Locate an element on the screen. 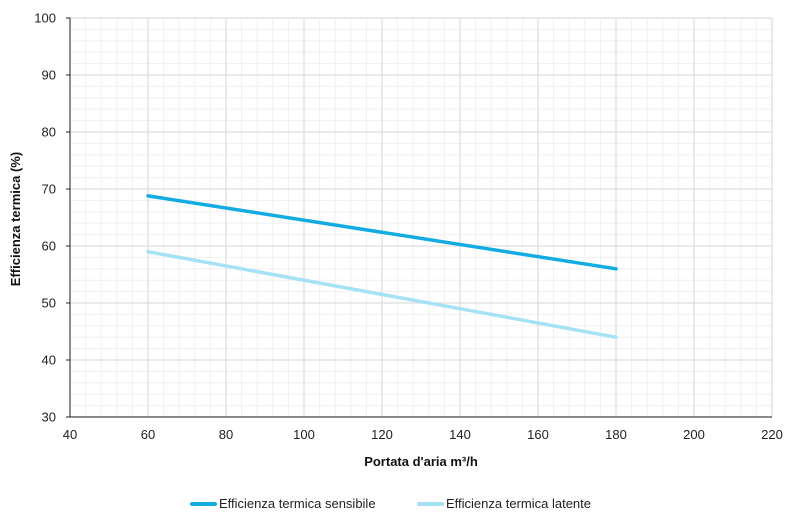 This screenshot has height=512, width=788. y-tick-label: 90 is located at coordinates (49, 75).